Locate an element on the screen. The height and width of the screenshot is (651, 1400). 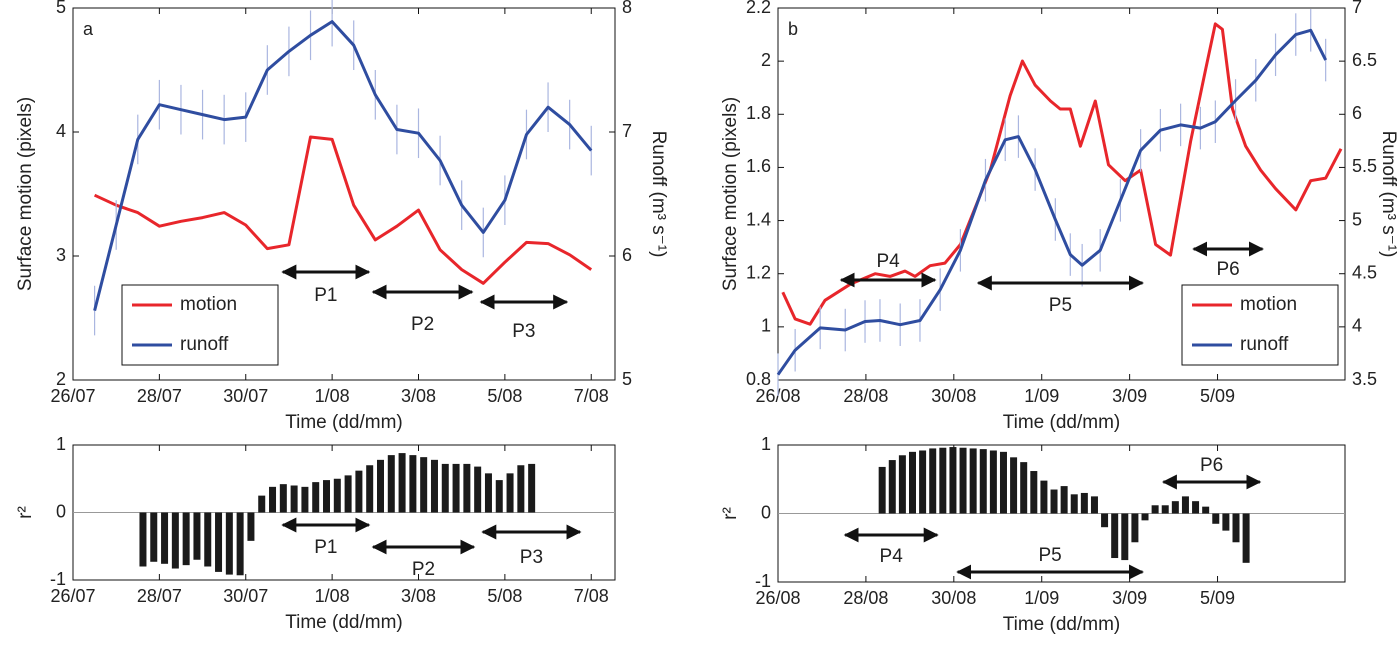
y-axis-label: r² is located at coordinates (25, 512).